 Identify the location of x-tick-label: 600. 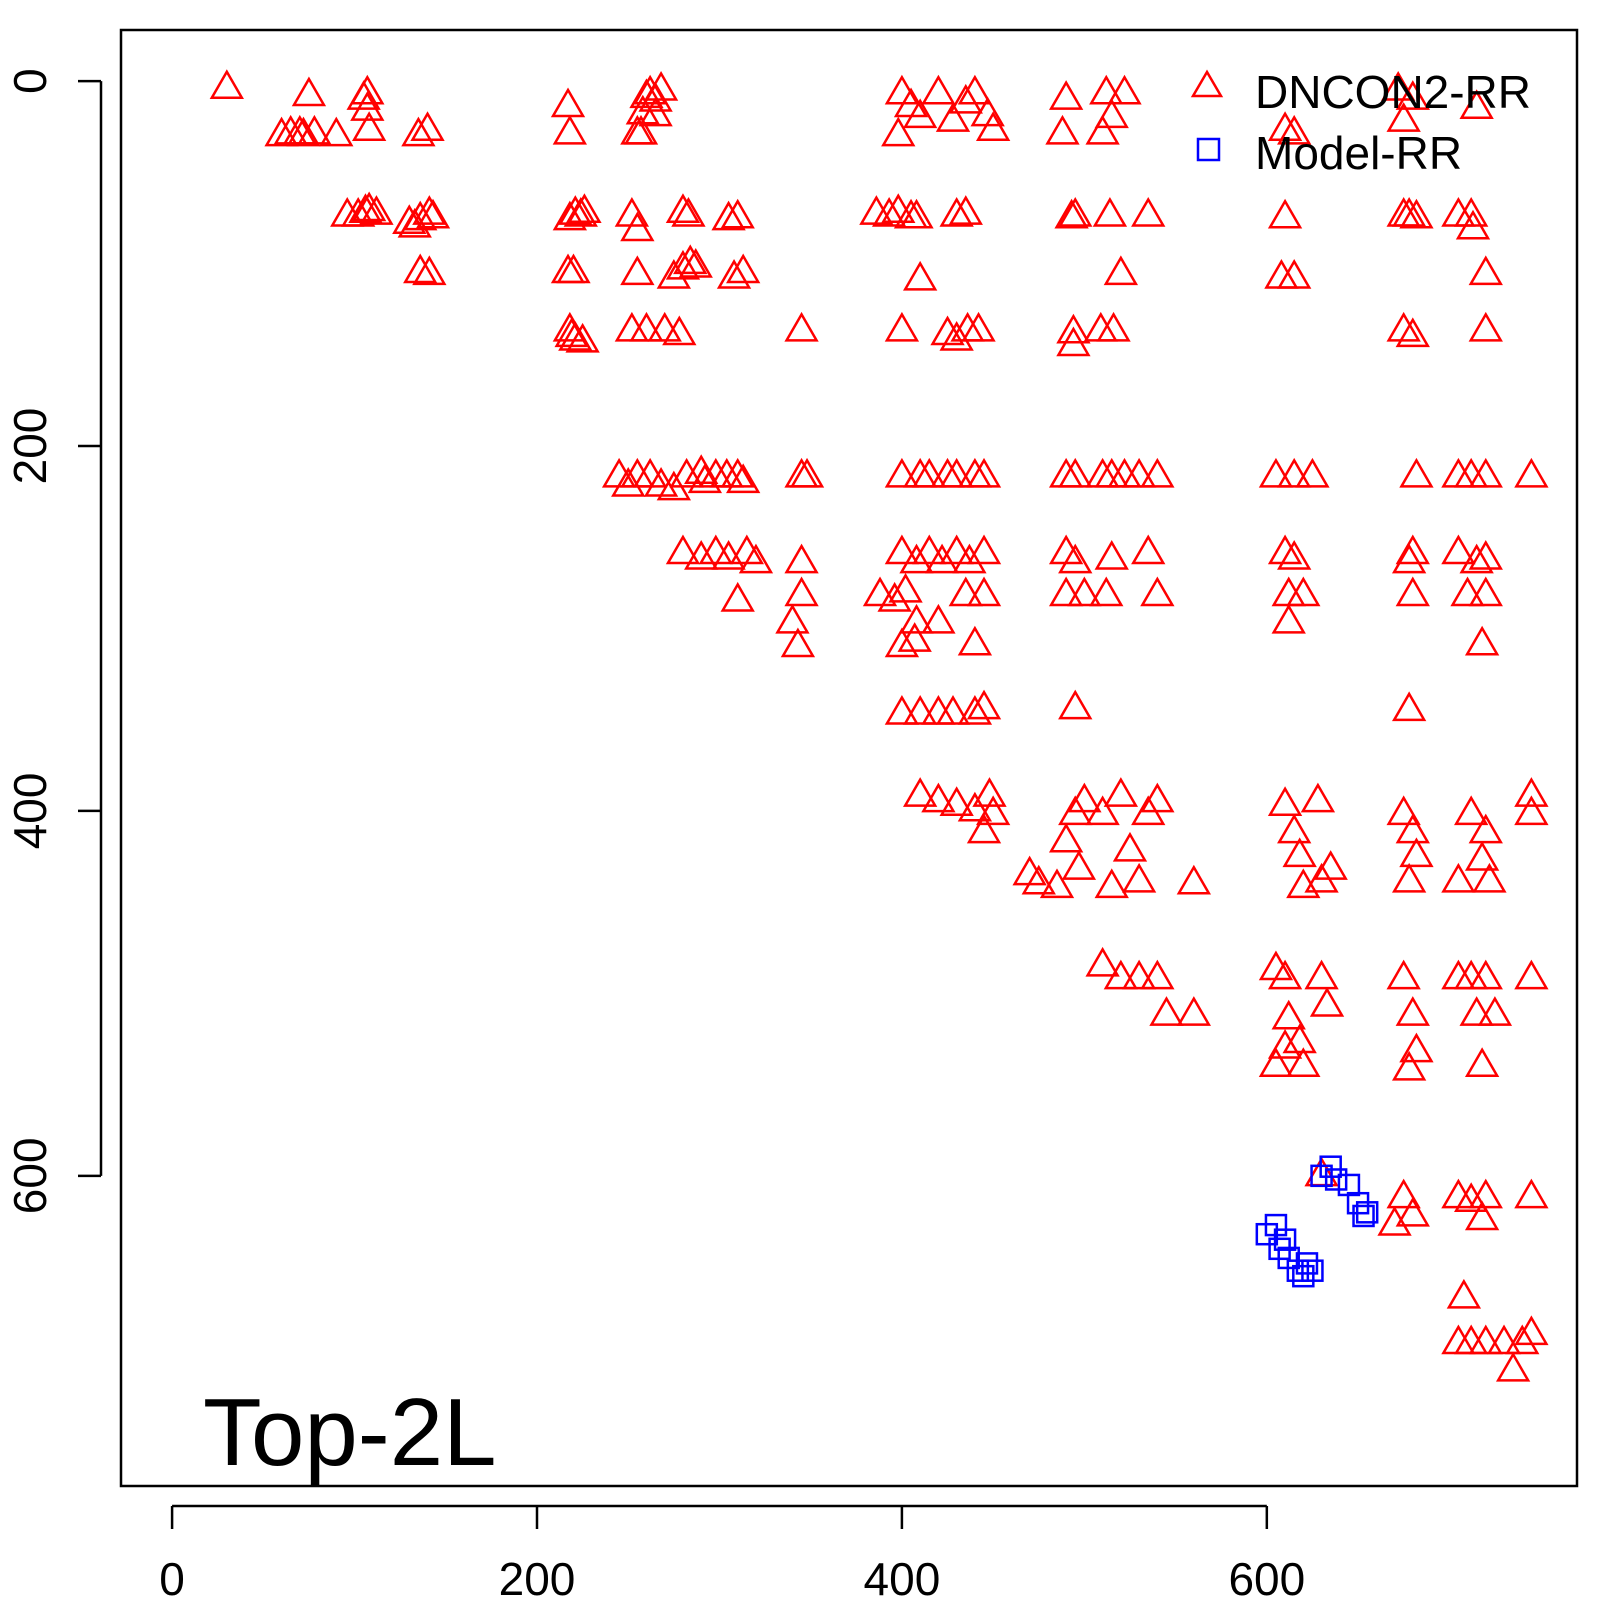
(1266, 1576).